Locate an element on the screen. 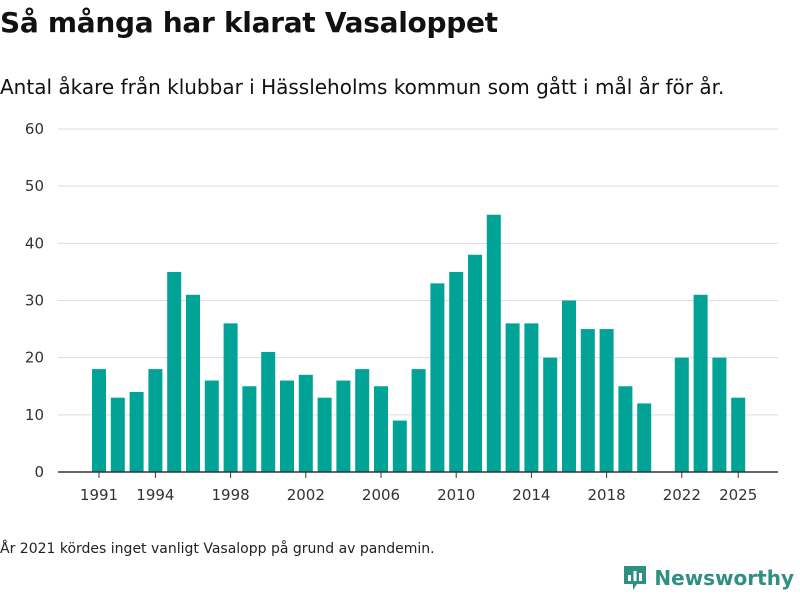  bar-2018 is located at coordinates (606, 400).